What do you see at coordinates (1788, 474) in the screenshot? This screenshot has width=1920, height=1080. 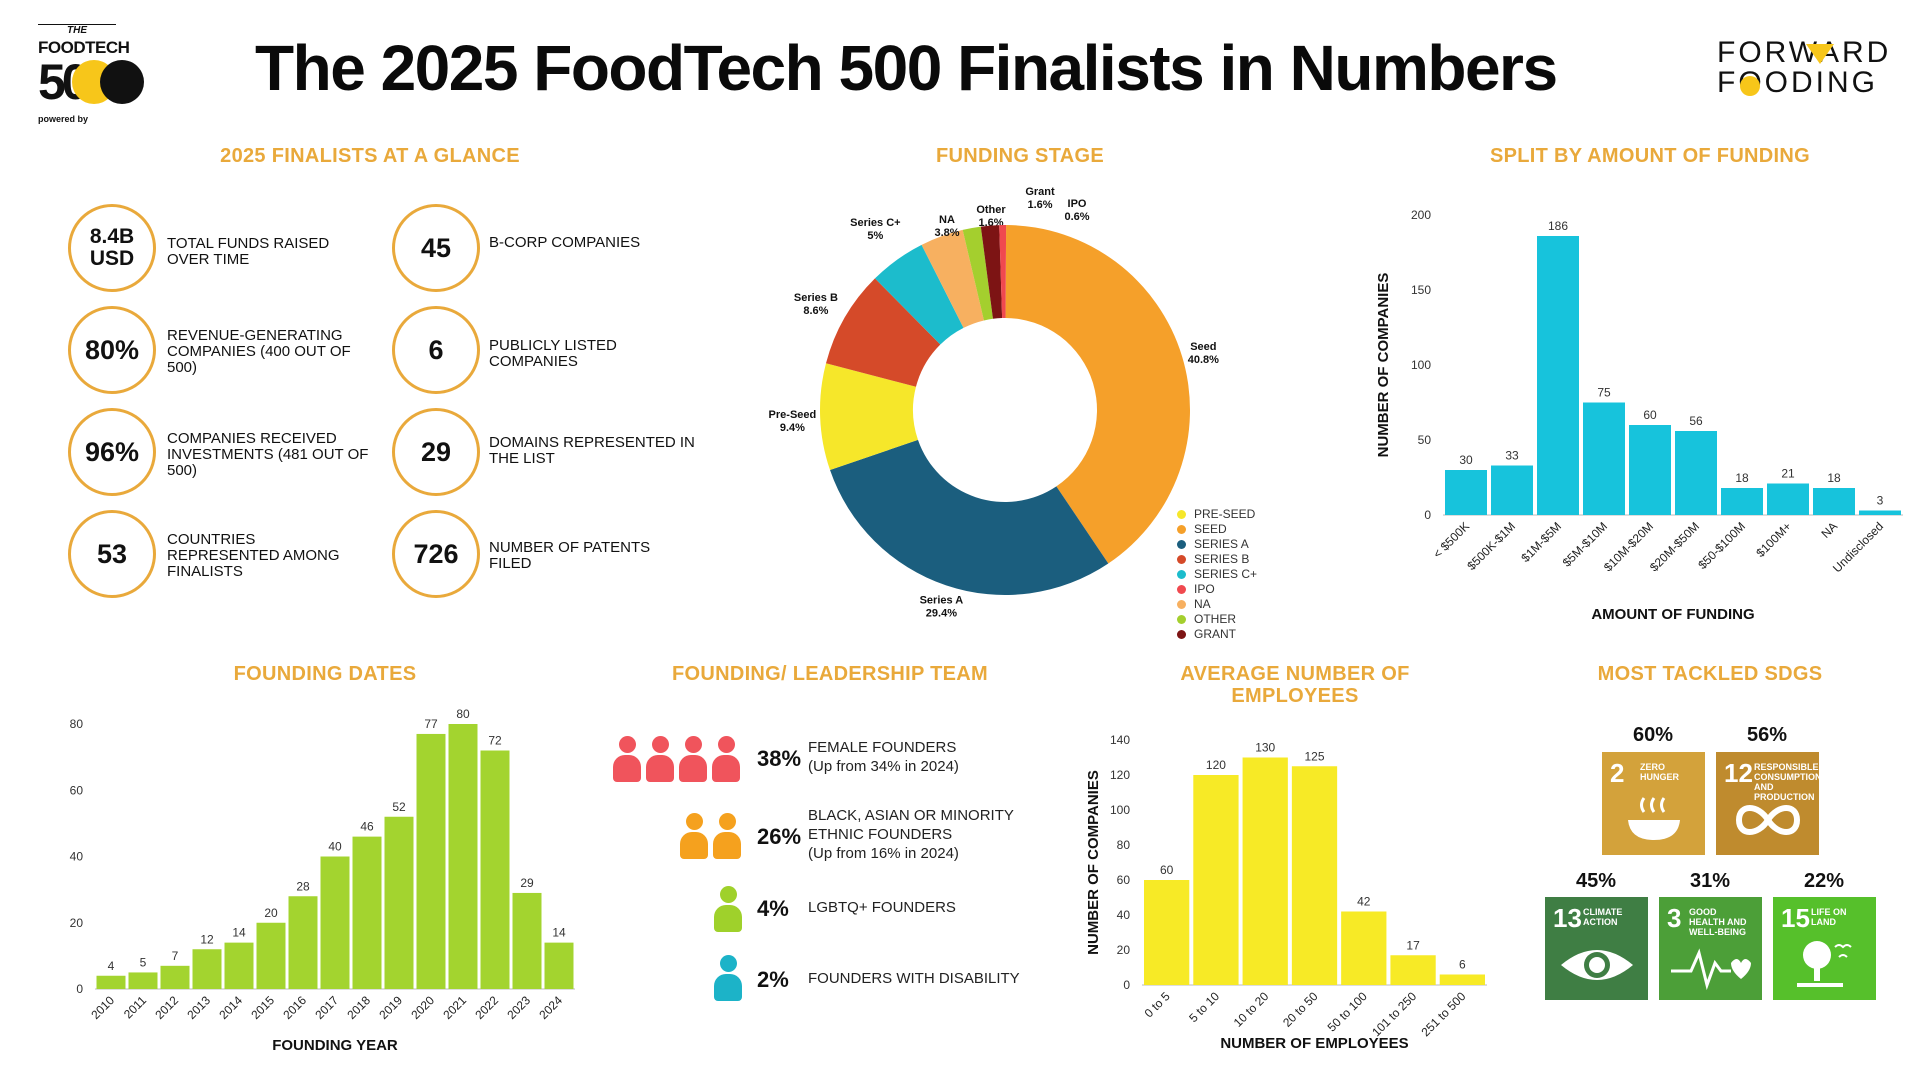 I see `bar-value-label: 21` at bounding box center [1788, 474].